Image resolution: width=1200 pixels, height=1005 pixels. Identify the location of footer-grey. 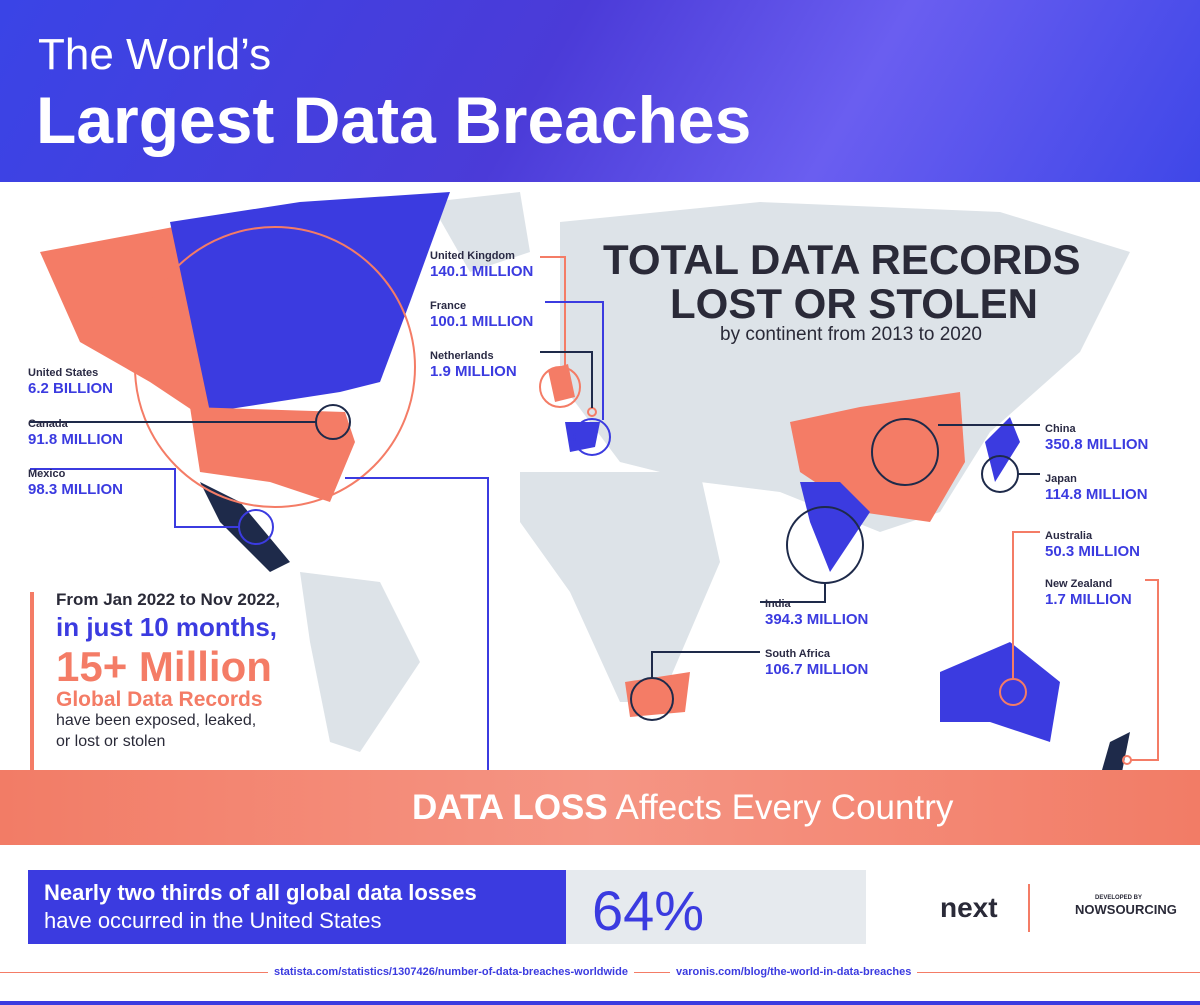
(716, 907).